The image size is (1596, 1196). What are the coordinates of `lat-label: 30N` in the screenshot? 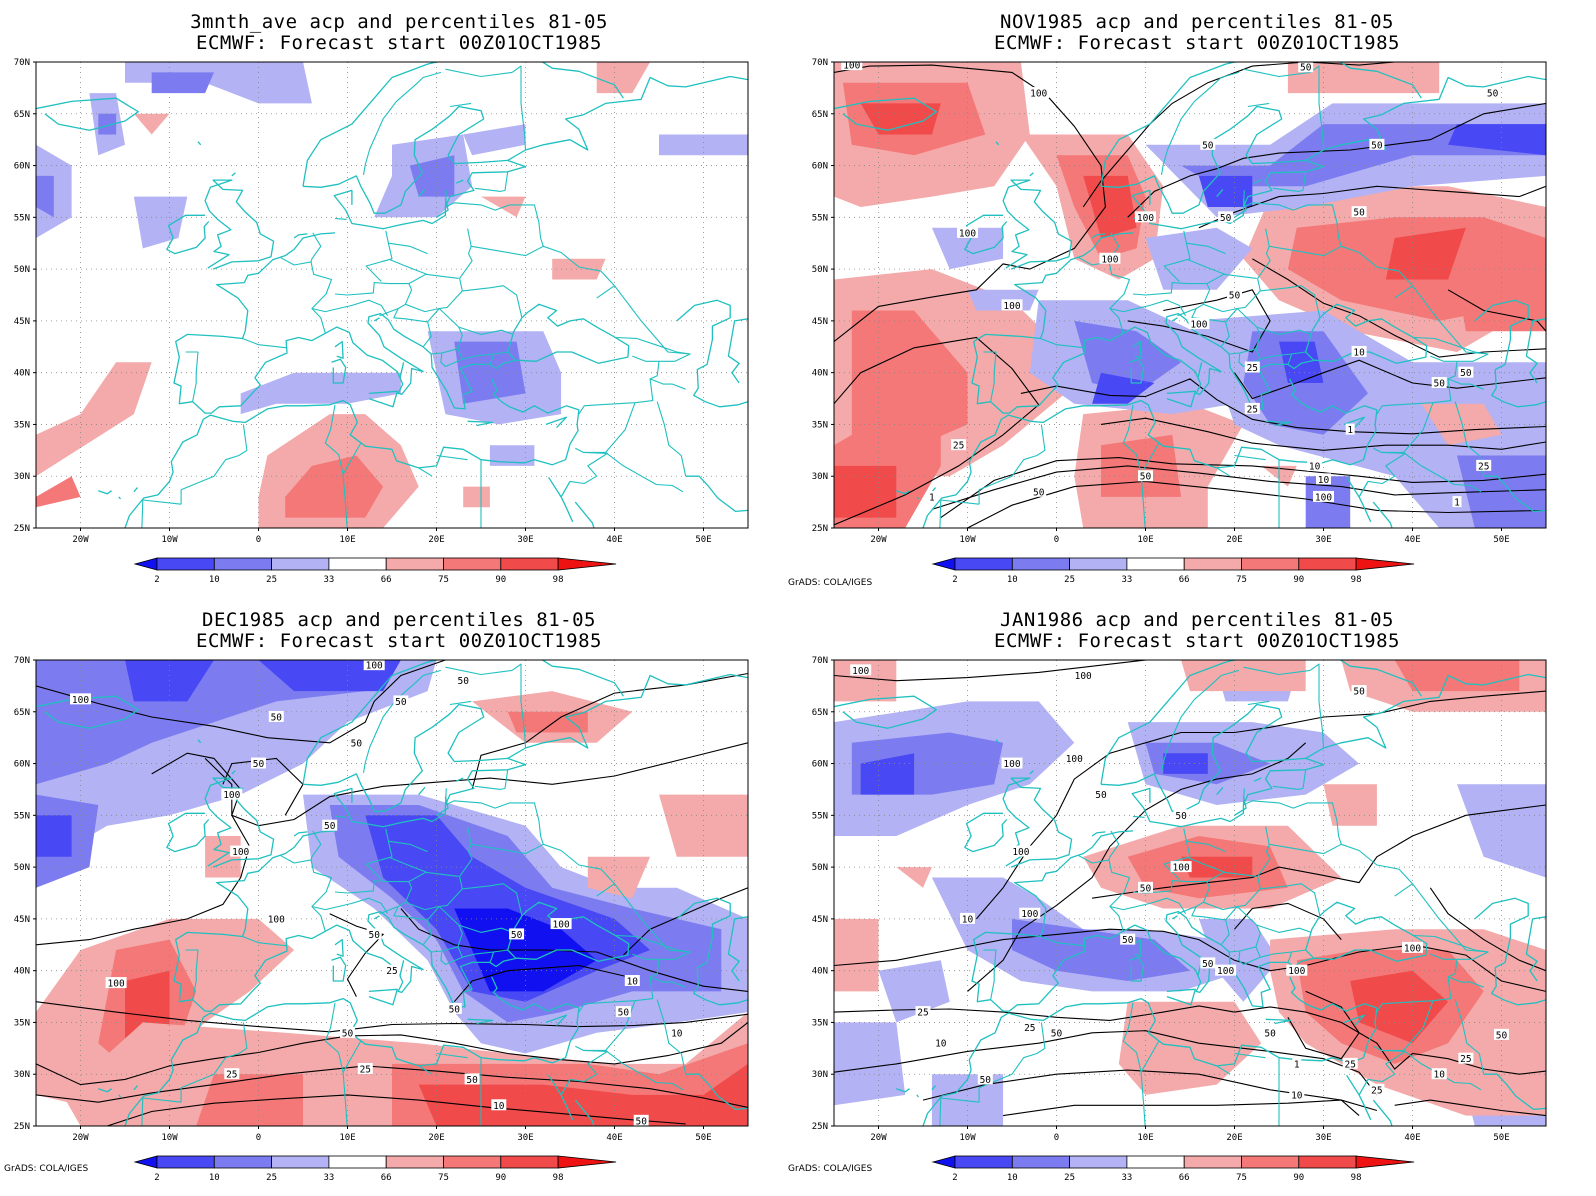 It's located at (820, 1075).